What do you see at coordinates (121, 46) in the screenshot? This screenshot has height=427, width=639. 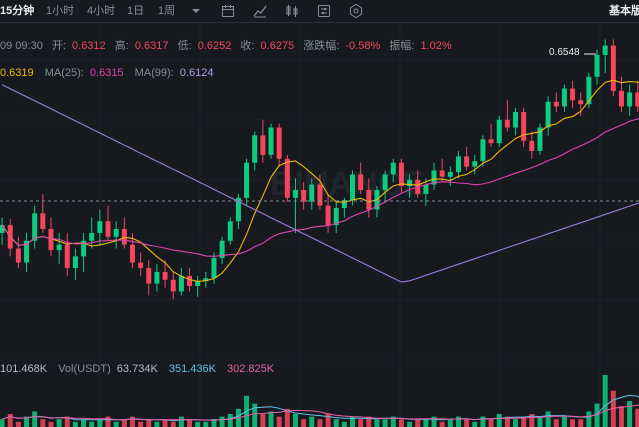 I see `high-label: 高:` at bounding box center [121, 46].